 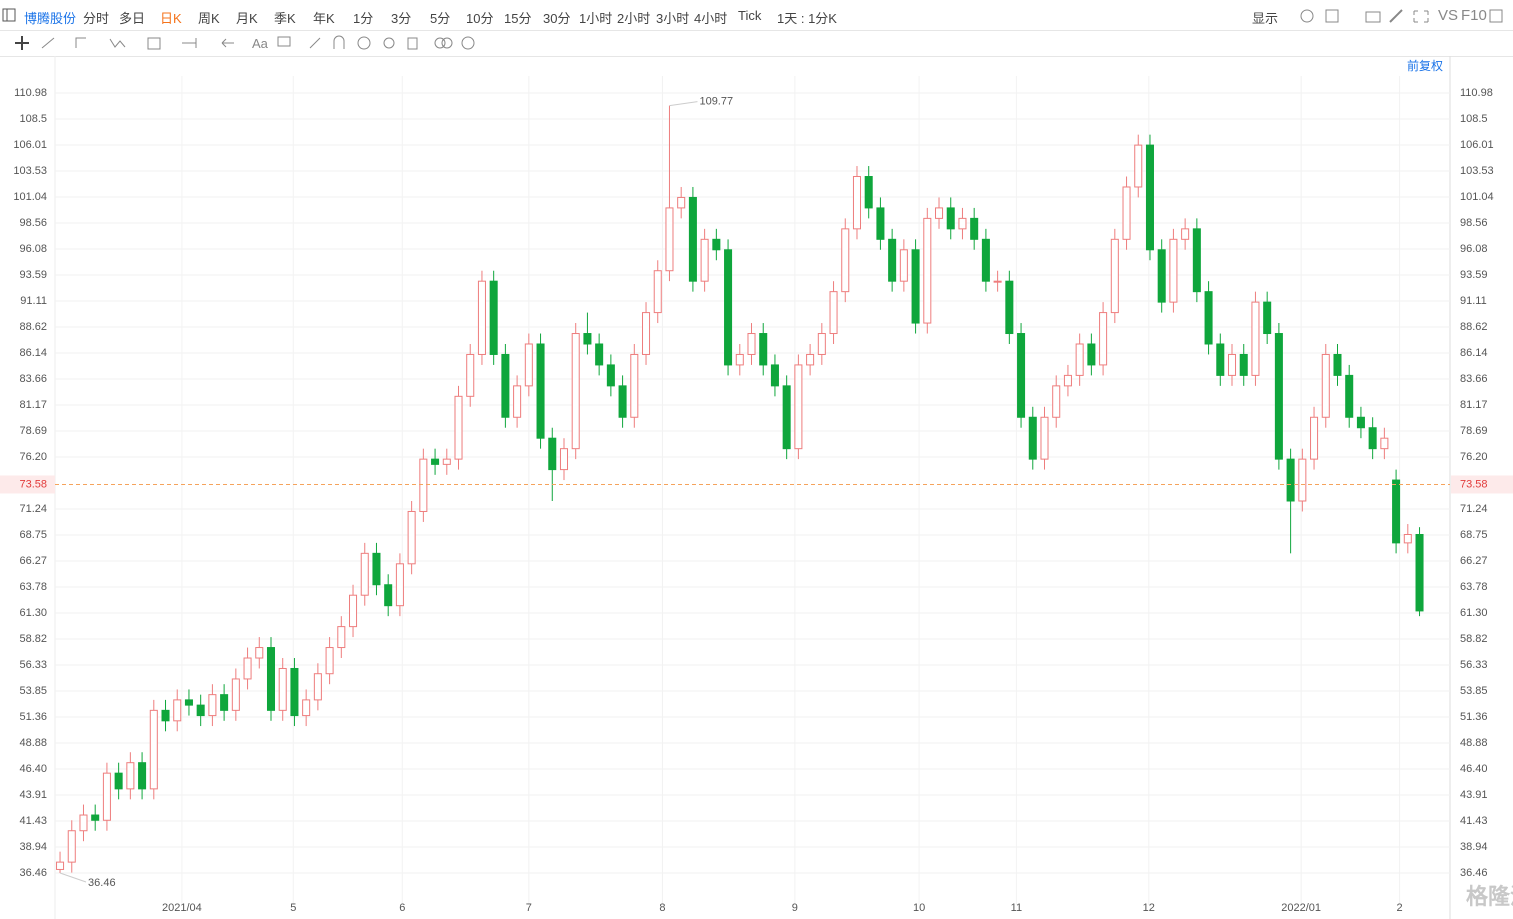 What do you see at coordinates (795, 908) in the screenshot?
I see `x-tick-label: 9` at bounding box center [795, 908].